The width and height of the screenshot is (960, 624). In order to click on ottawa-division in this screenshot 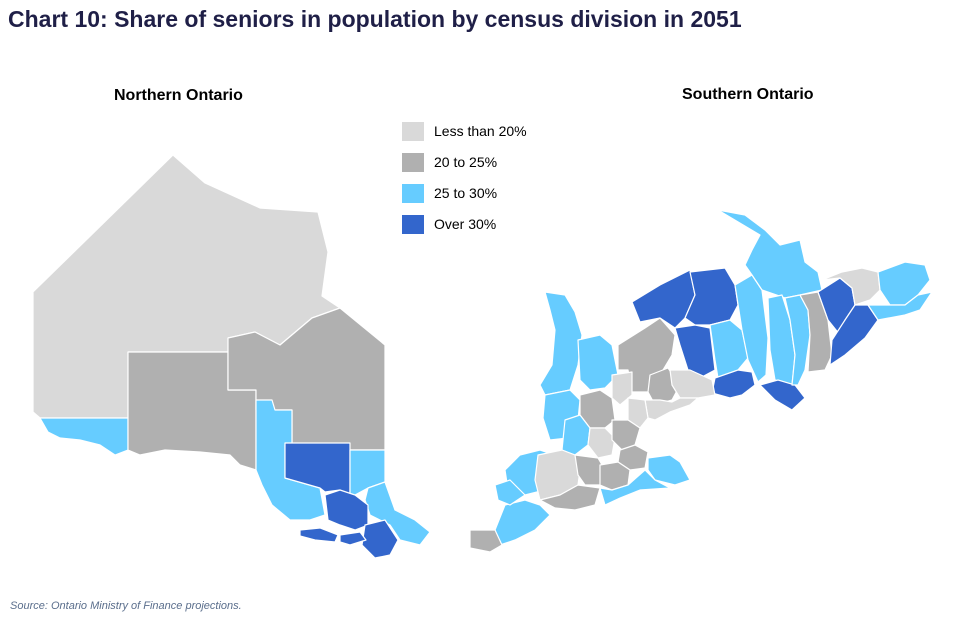, I will do `click(851, 286)`.